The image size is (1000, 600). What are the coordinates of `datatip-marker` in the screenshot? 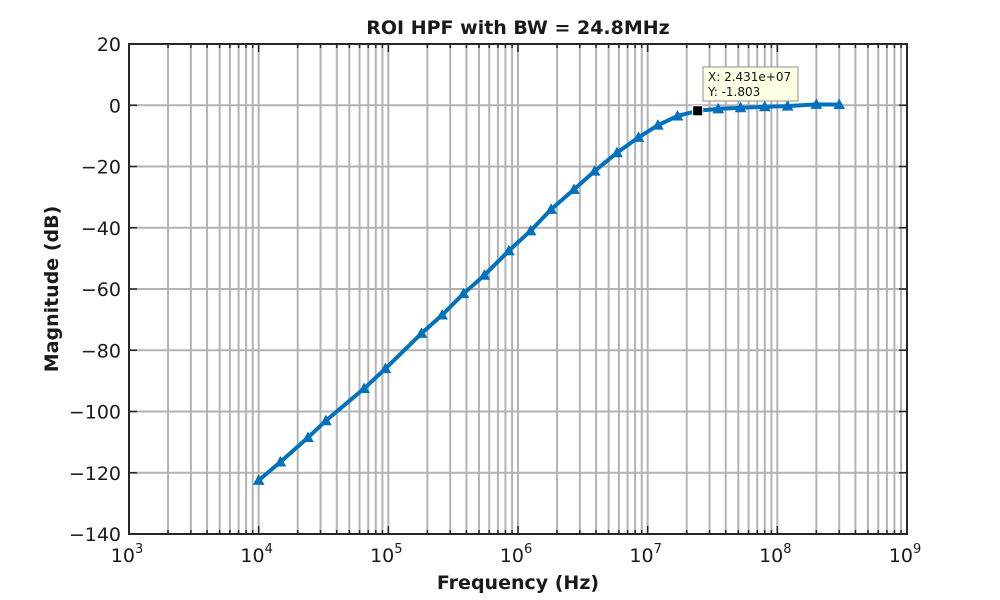 It's located at (698, 111).